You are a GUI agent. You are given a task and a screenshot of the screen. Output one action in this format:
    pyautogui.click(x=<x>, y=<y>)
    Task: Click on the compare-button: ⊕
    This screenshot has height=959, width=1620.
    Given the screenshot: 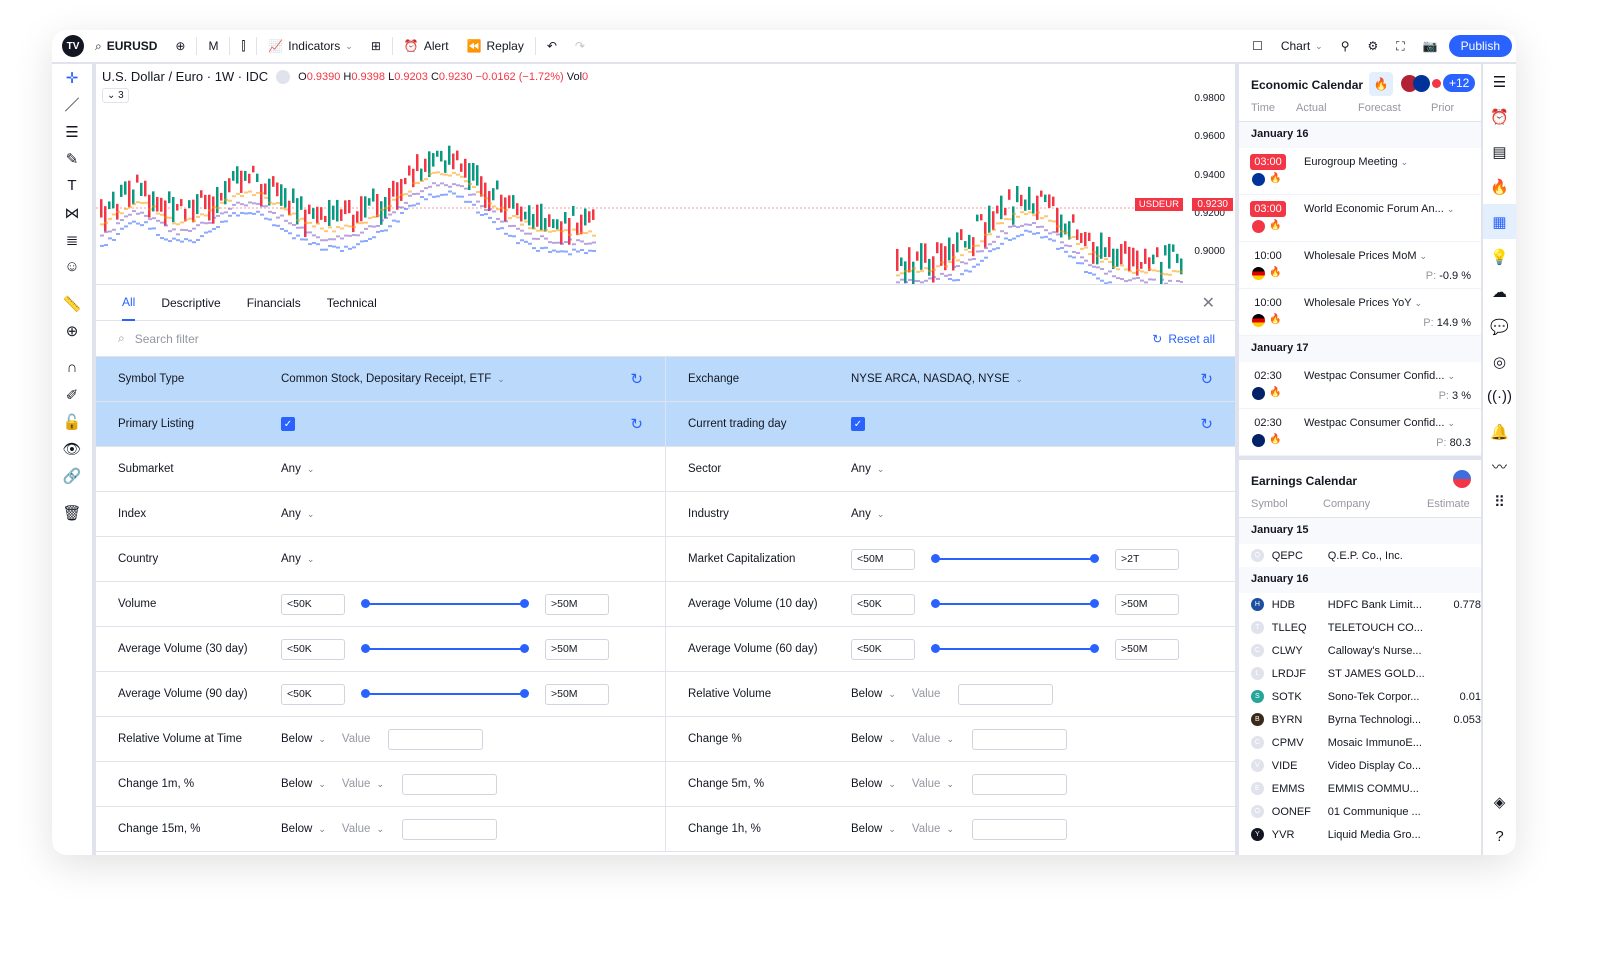 What is the action you would take?
    pyautogui.click(x=180, y=46)
    